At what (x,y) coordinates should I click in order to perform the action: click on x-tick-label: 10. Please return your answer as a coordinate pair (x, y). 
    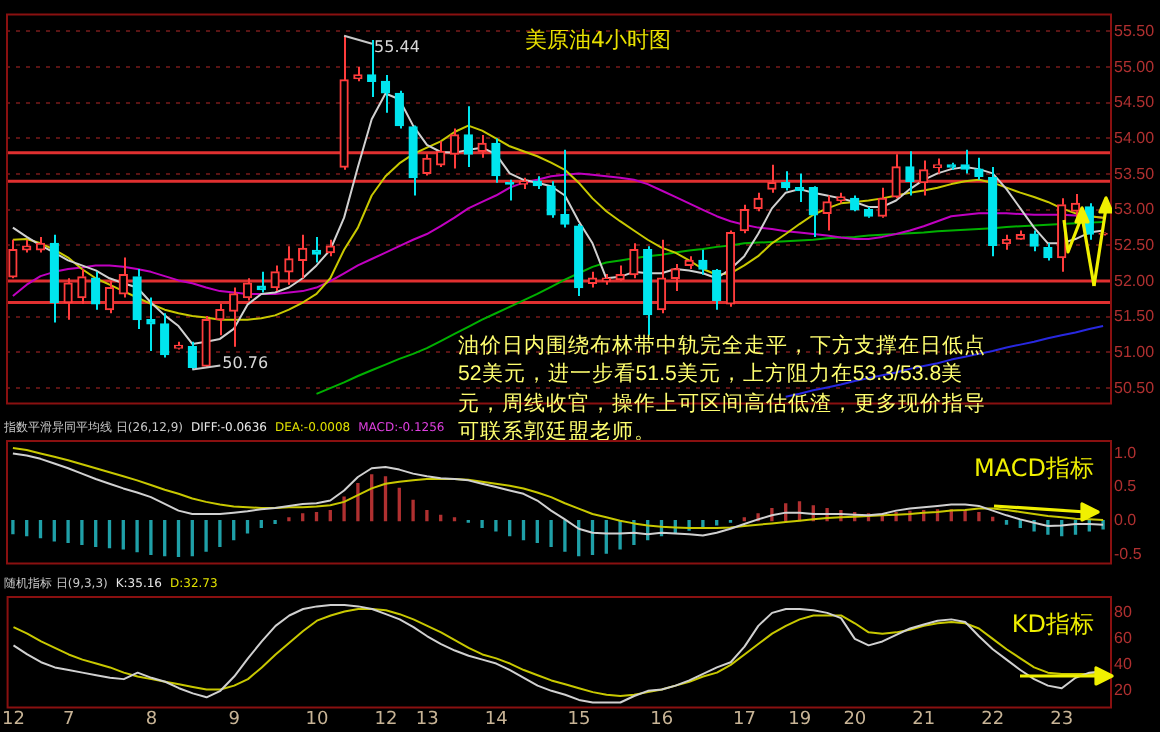
    Looking at the image, I should click on (317, 719).